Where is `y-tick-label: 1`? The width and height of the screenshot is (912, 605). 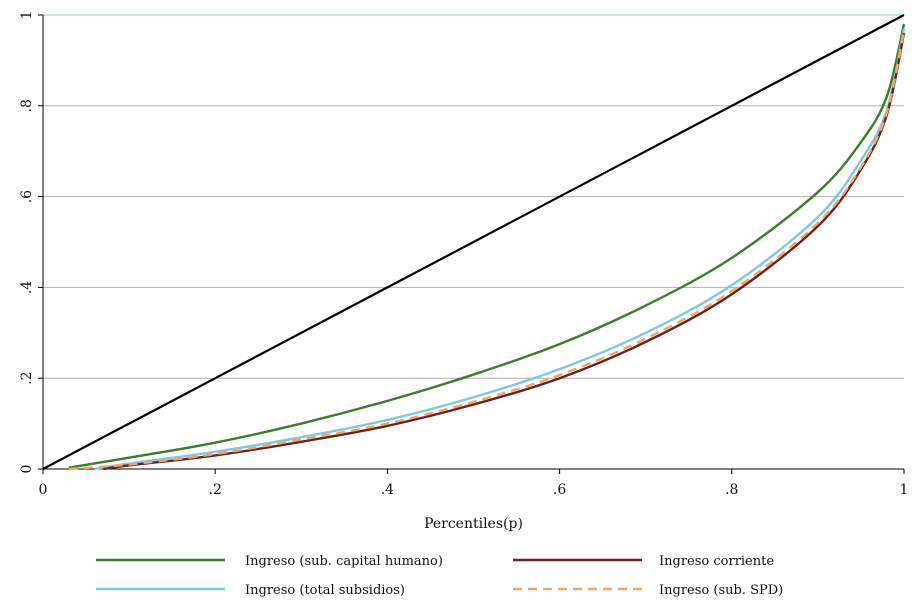
y-tick-label: 1 is located at coordinates (27, 15).